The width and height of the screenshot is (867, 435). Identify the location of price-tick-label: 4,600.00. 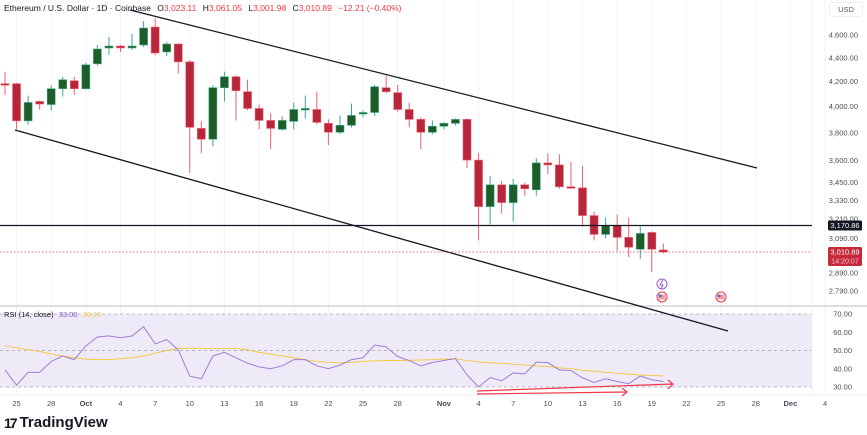
(843, 35).